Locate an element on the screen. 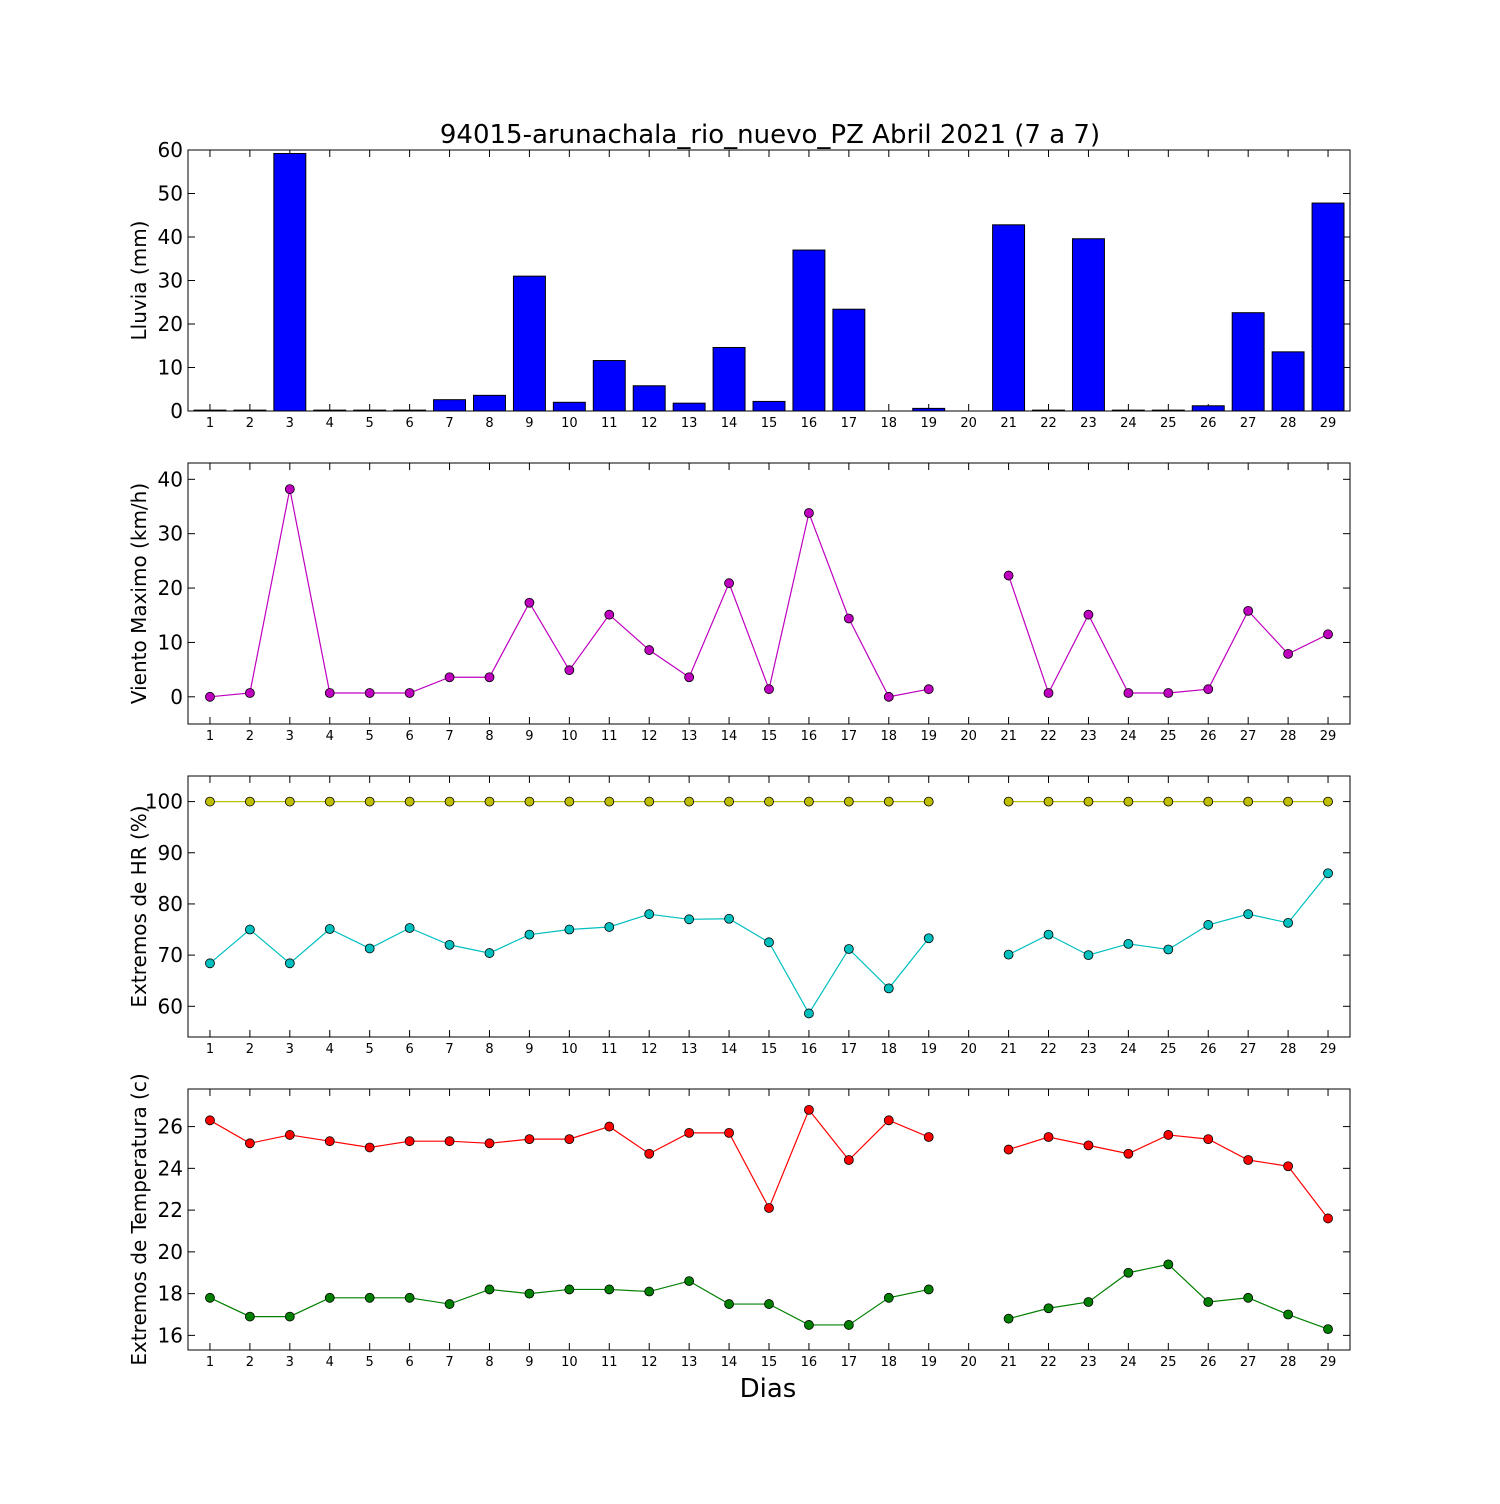  x-tick-label: 20 is located at coordinates (968, 1362).